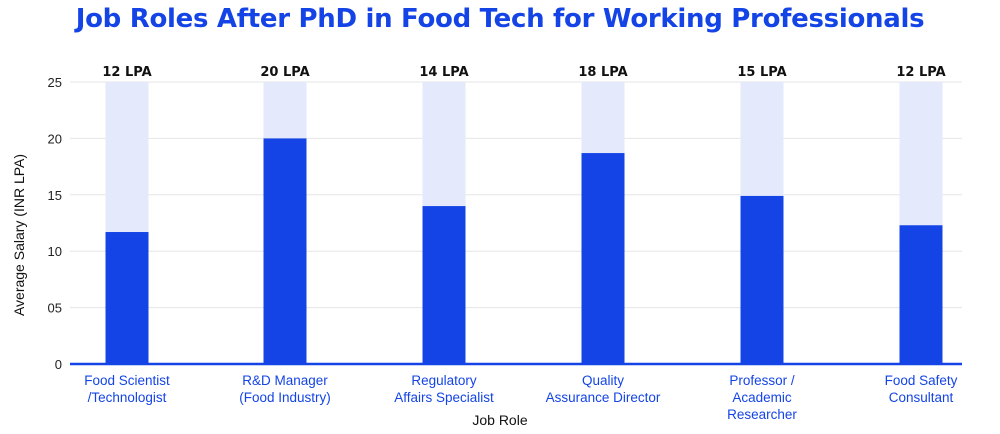 The width and height of the screenshot is (1000, 434). Describe the element at coordinates (55, 138) in the screenshot. I see `y-tick-label: 20` at that location.